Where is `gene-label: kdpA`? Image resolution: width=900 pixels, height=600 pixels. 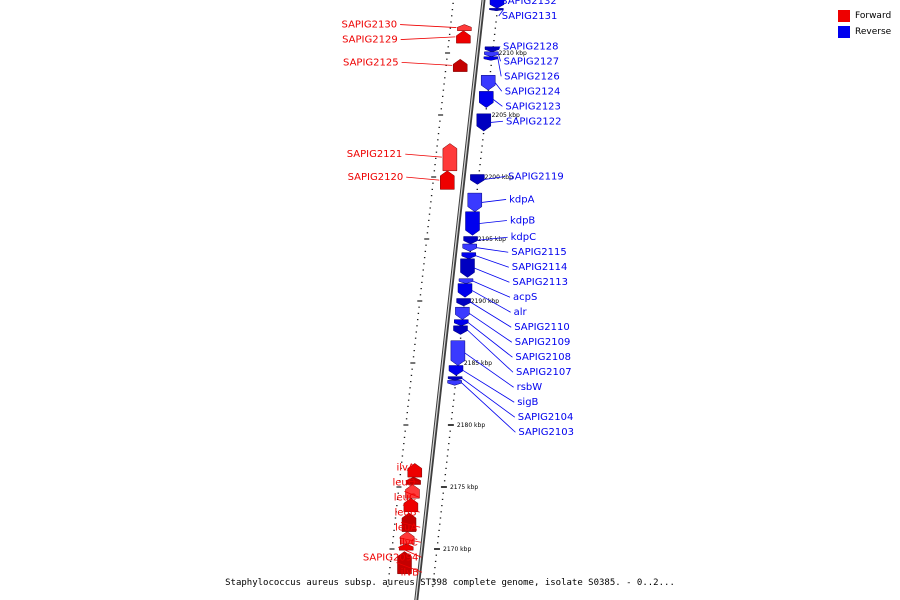 gene-label: kdpA is located at coordinates (521, 199).